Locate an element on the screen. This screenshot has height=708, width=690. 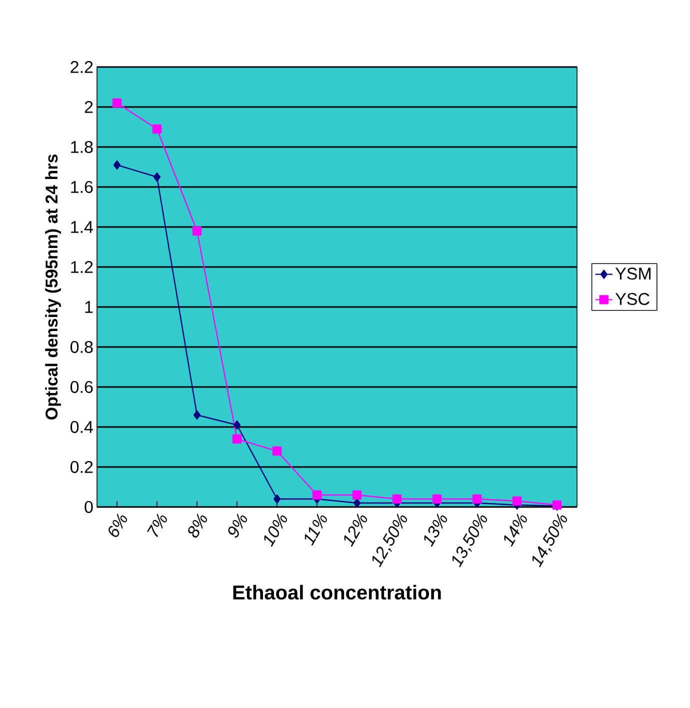
x-axis-title: Ethaoal concentration is located at coordinates (337, 592).